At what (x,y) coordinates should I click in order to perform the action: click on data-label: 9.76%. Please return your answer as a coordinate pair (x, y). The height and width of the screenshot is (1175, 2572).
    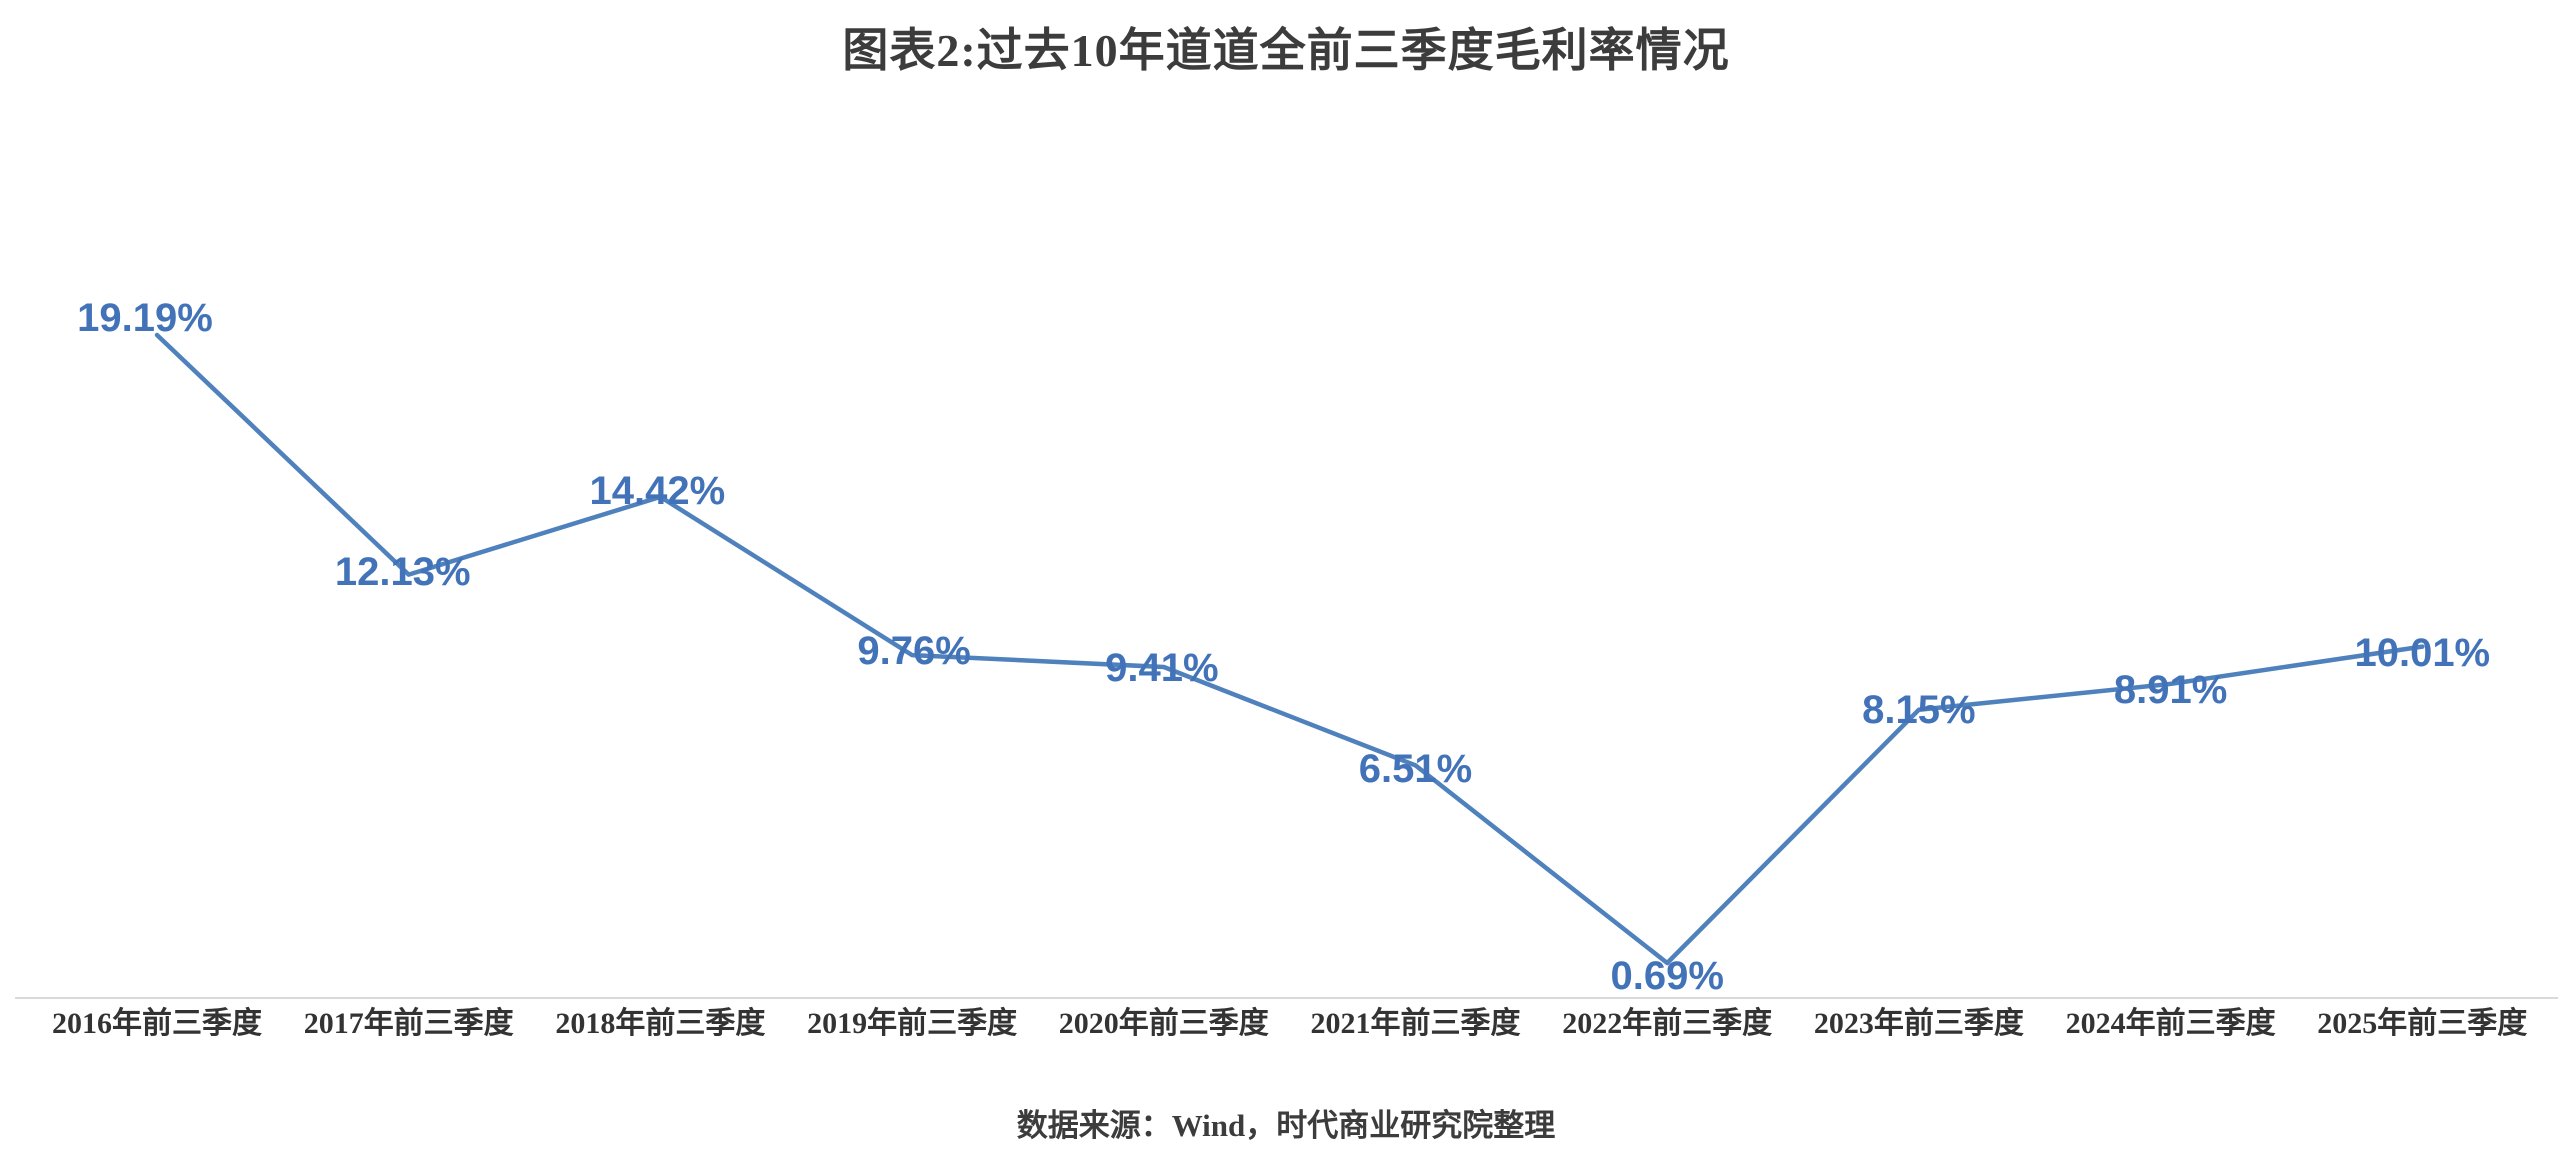
    Looking at the image, I should click on (914, 651).